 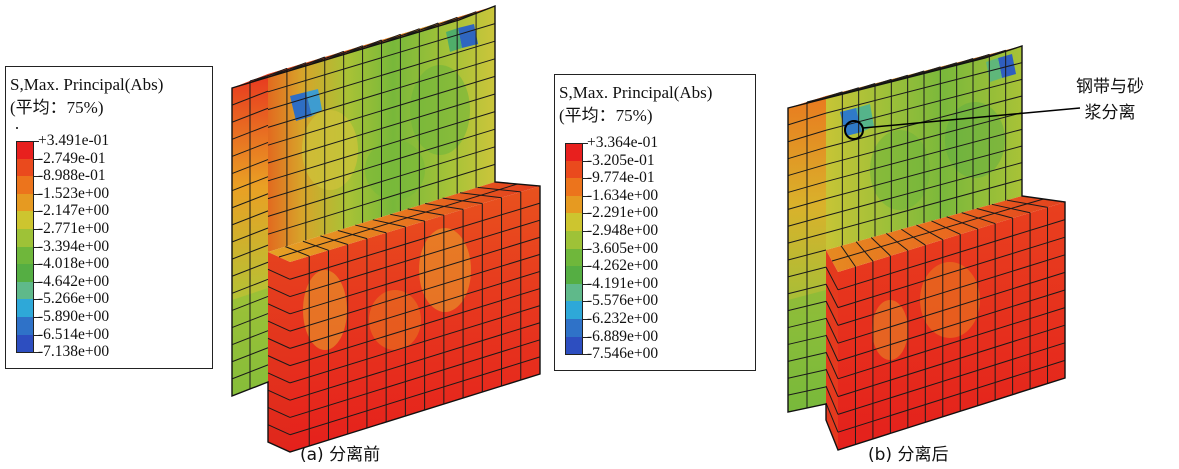 What do you see at coordinates (74, 299) in the screenshot?
I see `legend-value: -5.266e+00` at bounding box center [74, 299].